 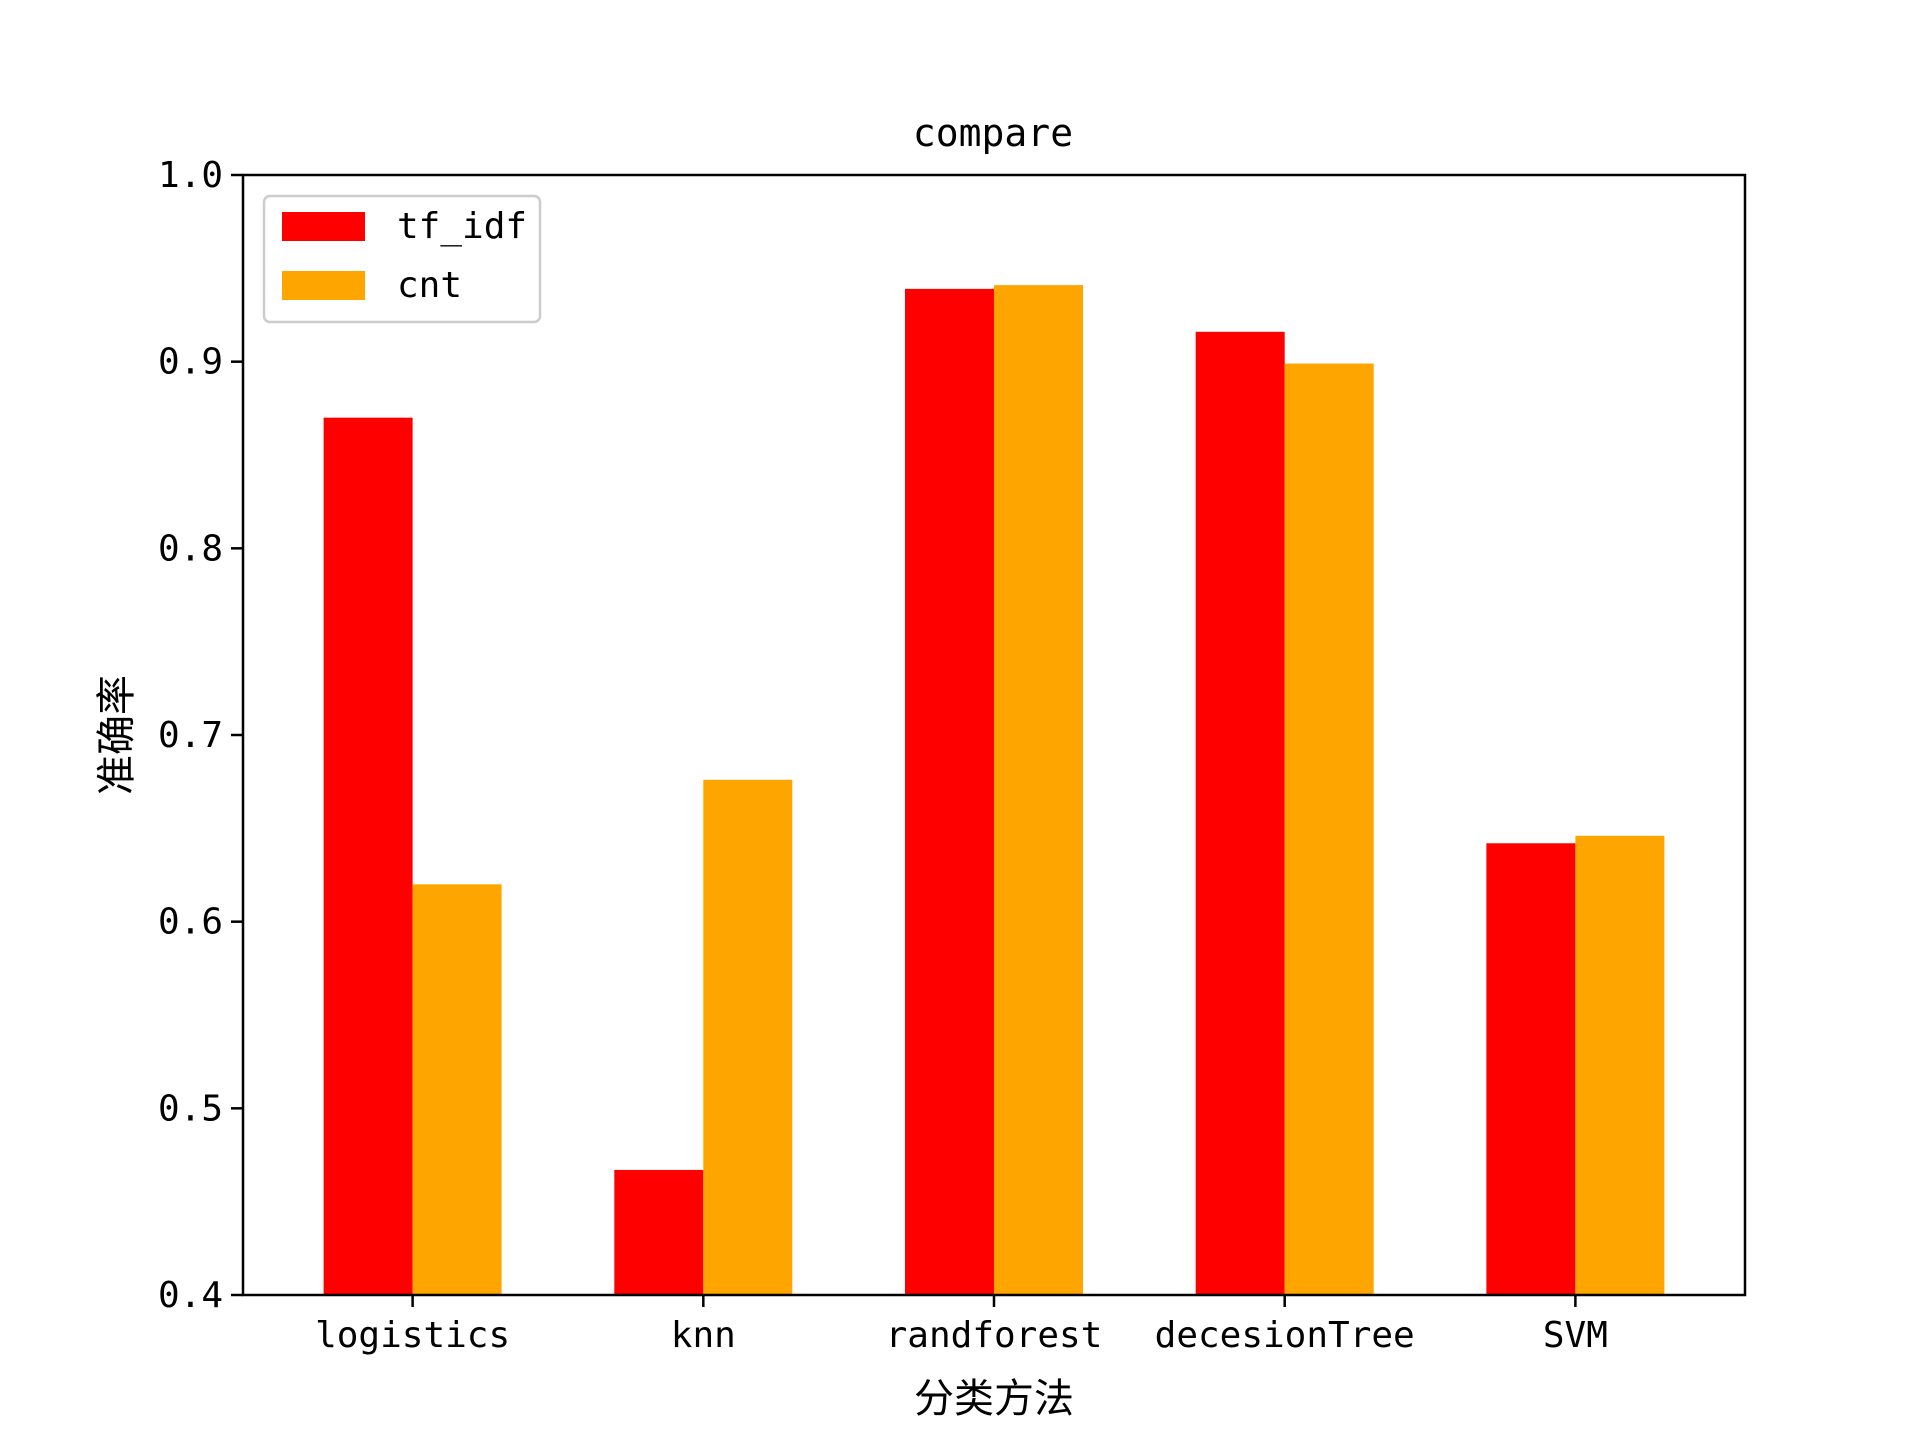 I want to click on chart-title: compare, so click(x=993, y=133).